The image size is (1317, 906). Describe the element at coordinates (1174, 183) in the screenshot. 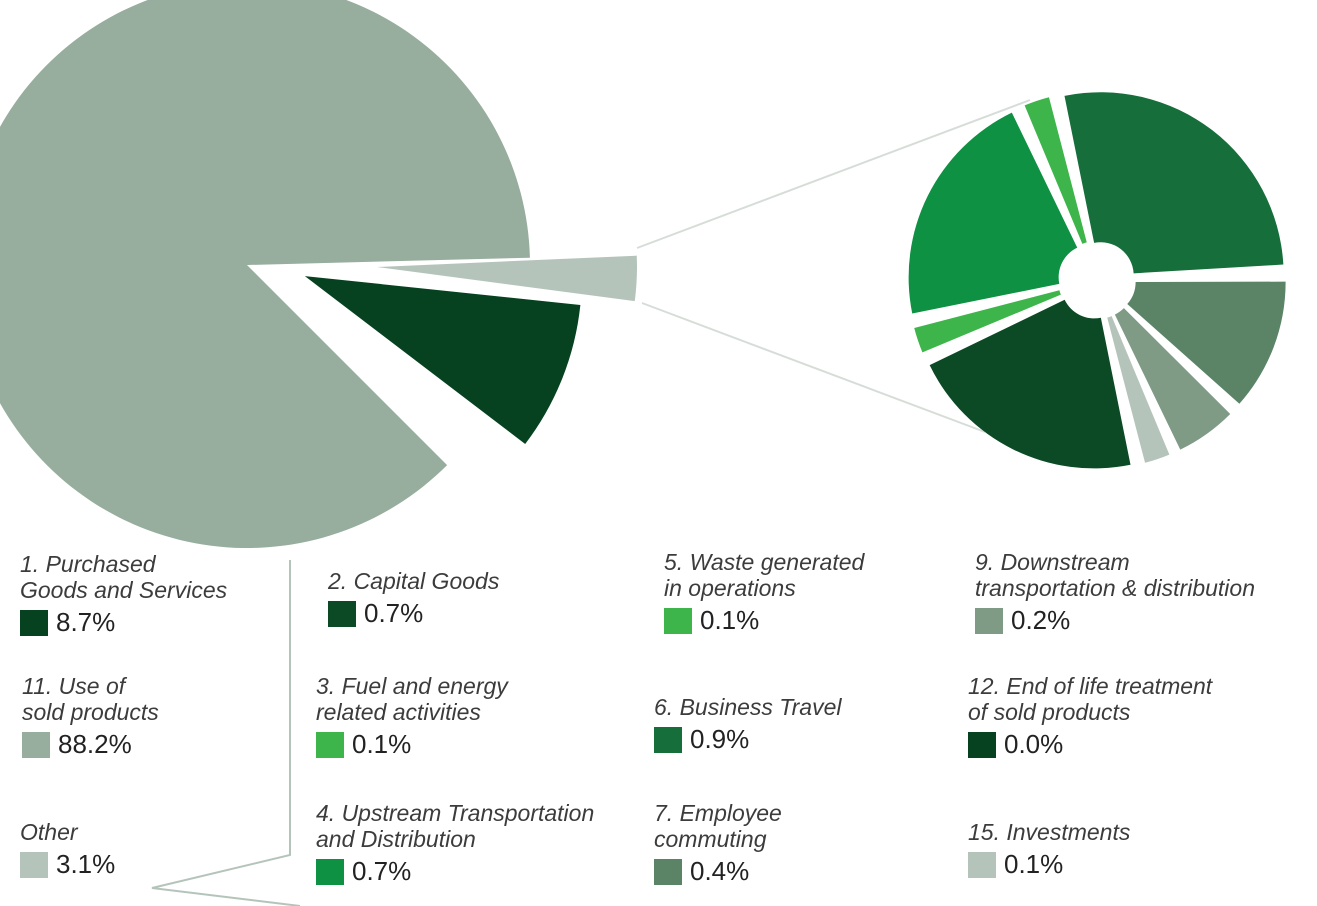

I see `breakdown-slice-6-business-travel` at that location.